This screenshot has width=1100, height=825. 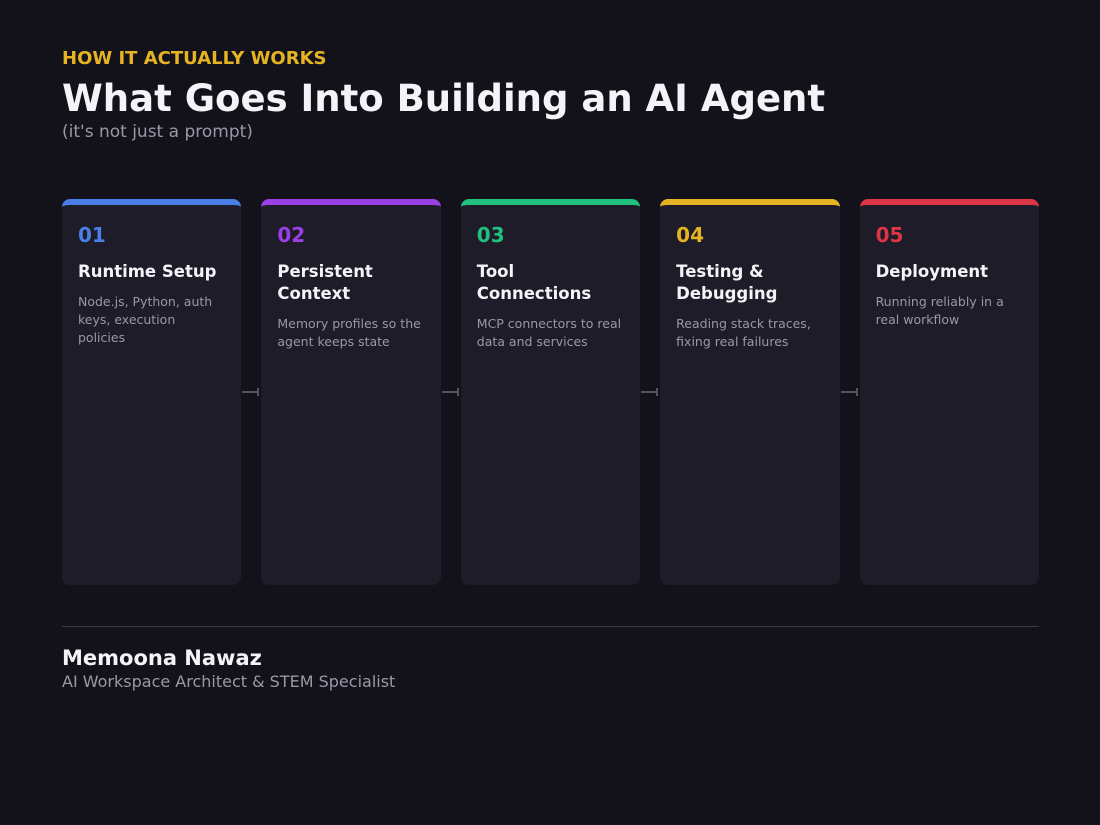 I want to click on step-number: 01, so click(x=92, y=235).